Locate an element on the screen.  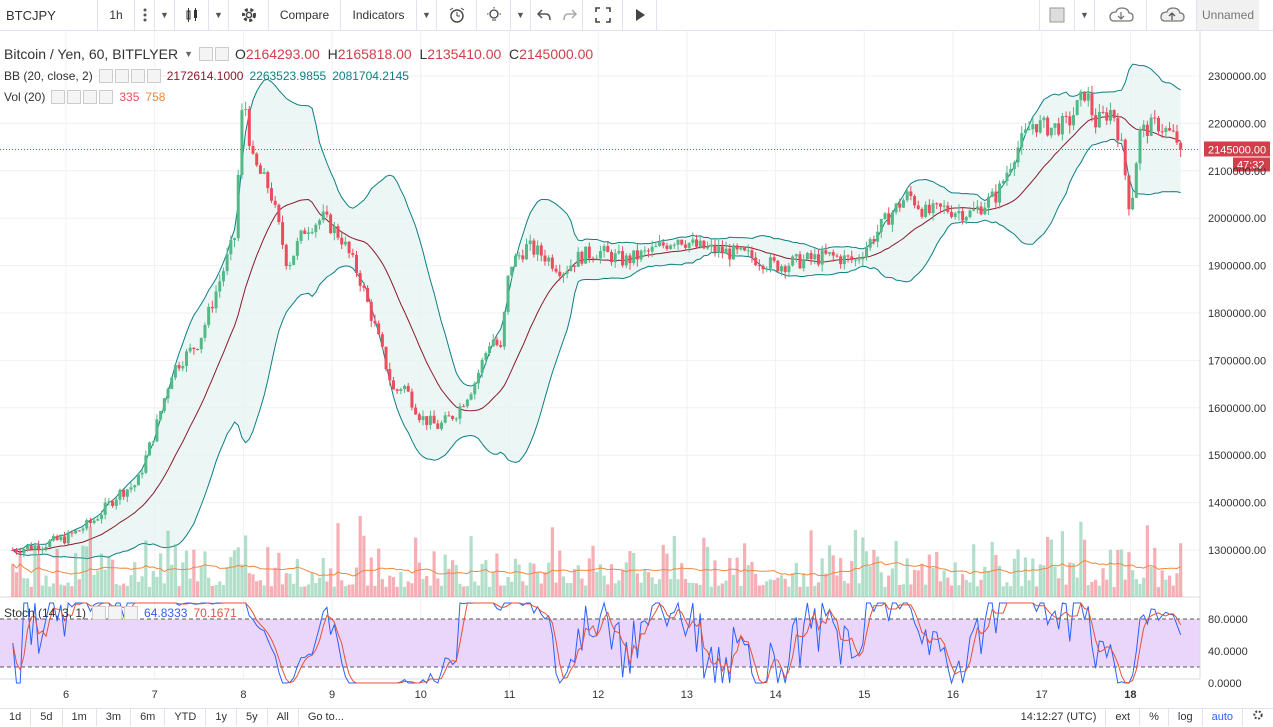
range-5d: 5d is located at coordinates (47, 717).